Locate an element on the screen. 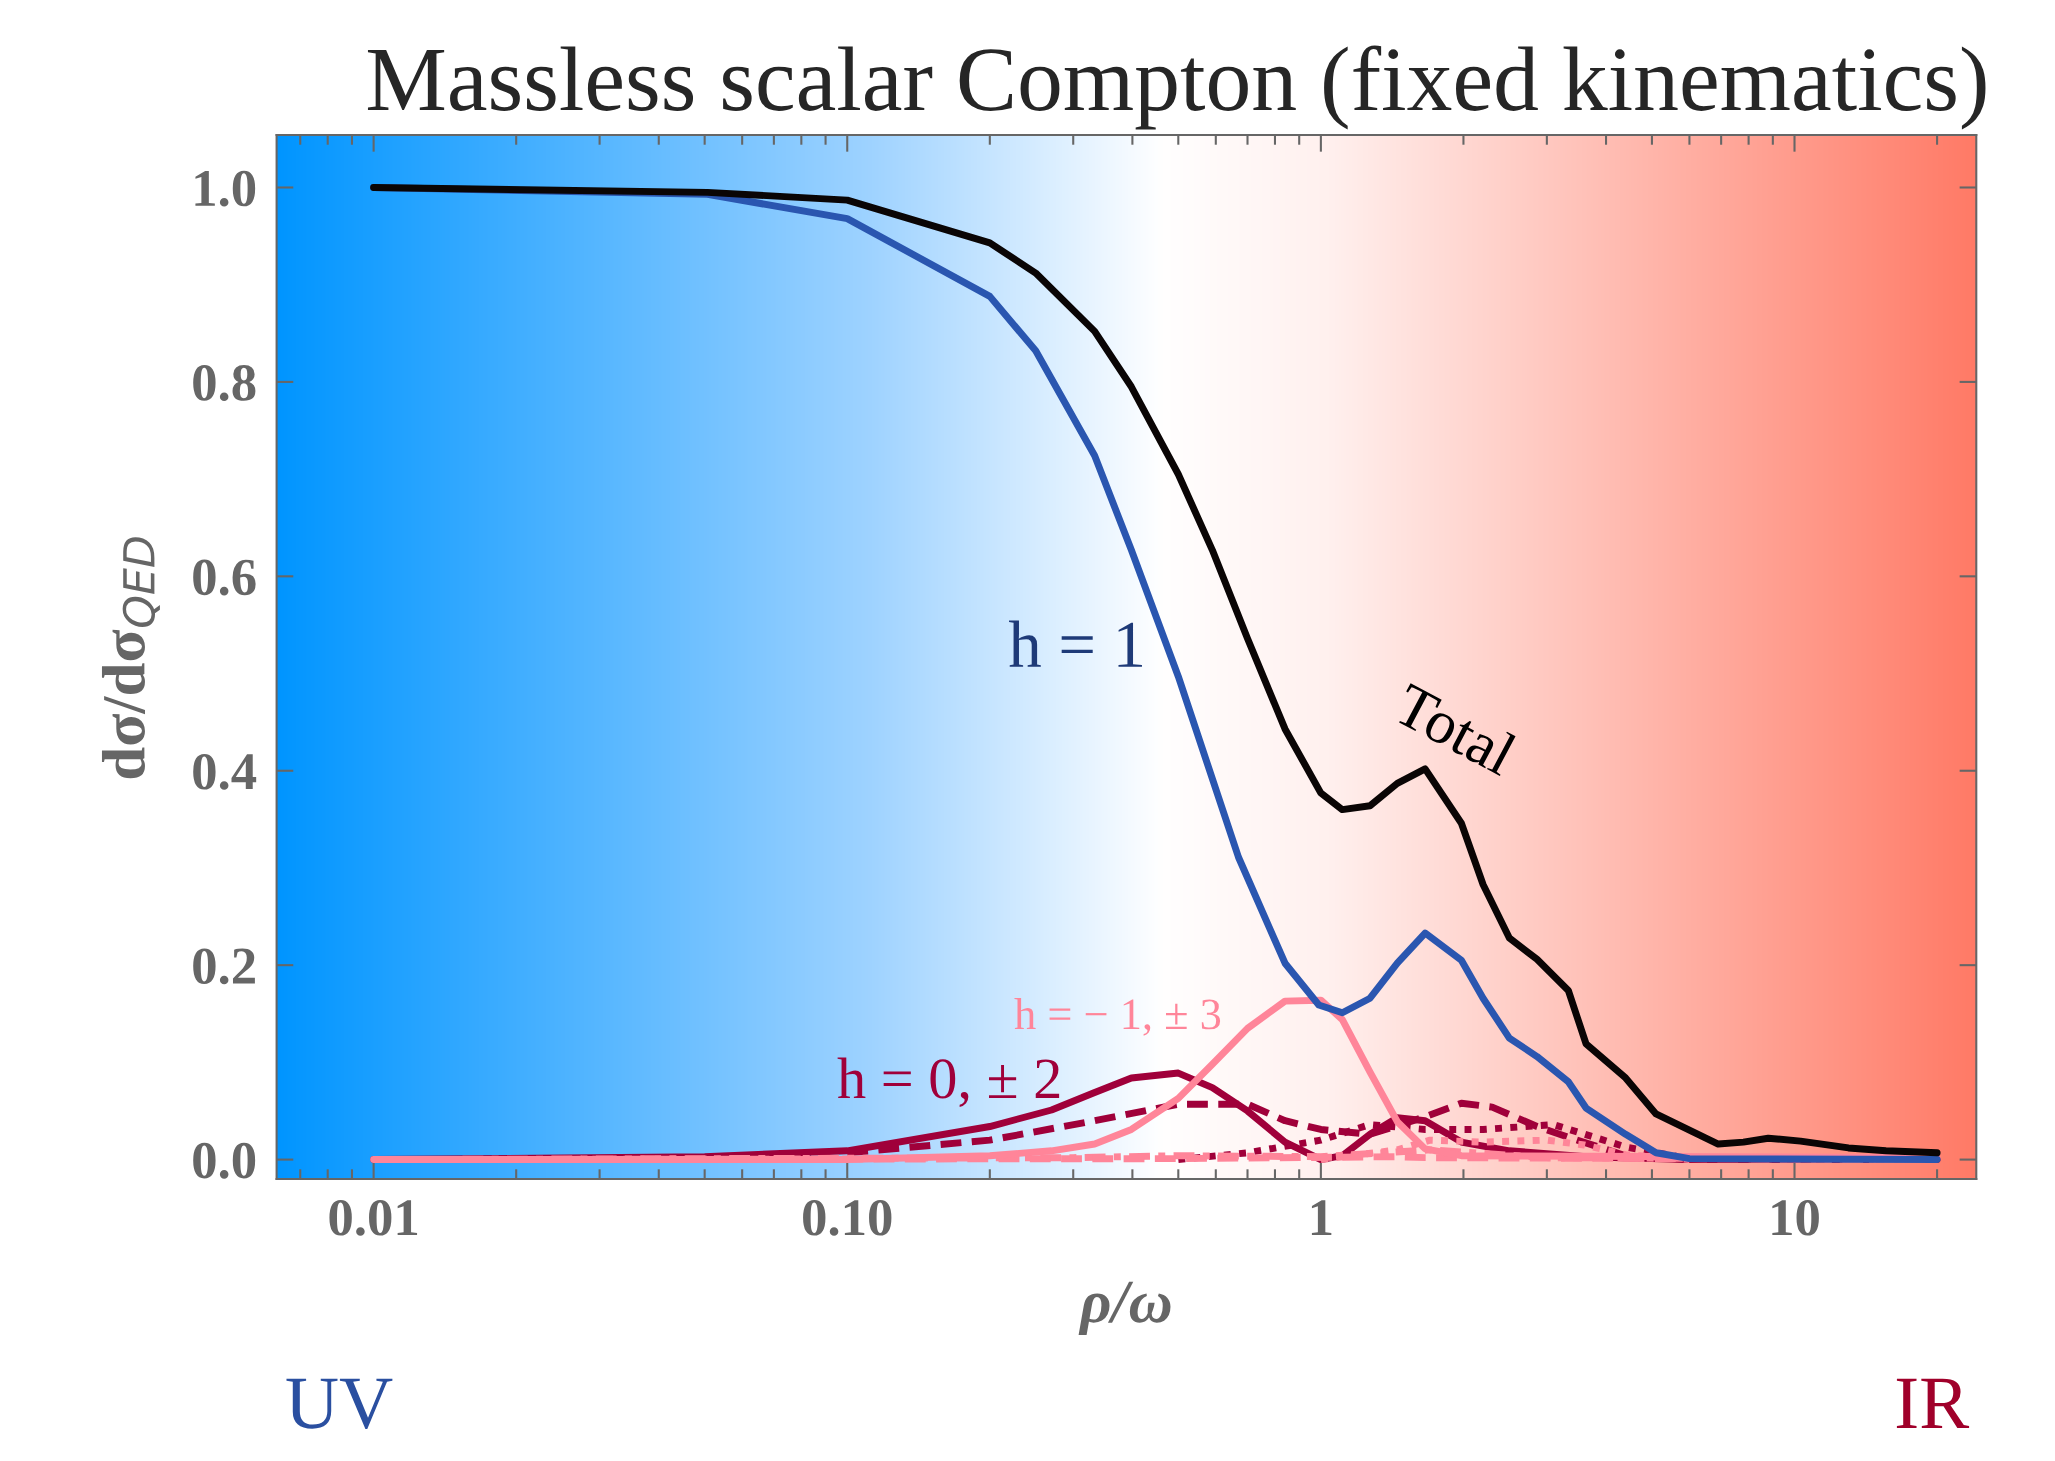 The width and height of the screenshot is (2055, 1461). chart-title: Massless scalar Compton (fixed kinematics) is located at coordinates (1176, 87).